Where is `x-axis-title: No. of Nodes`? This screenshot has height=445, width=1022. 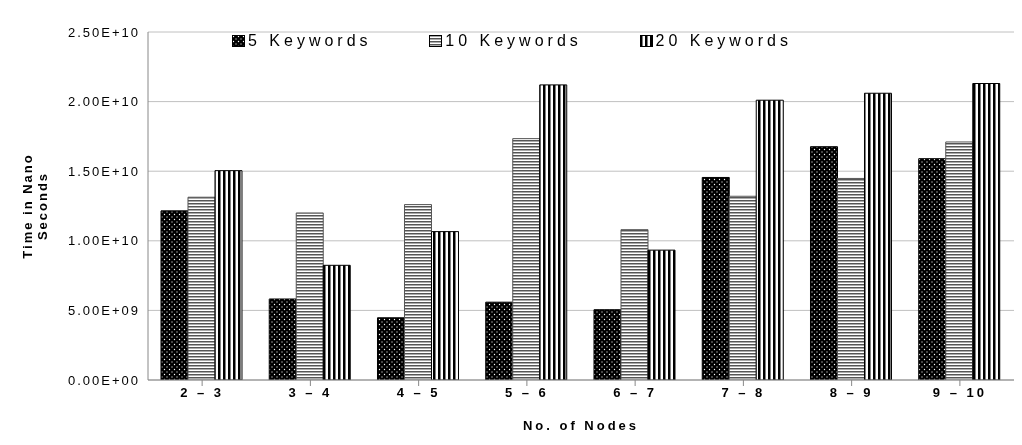
x-axis-title: No. of Nodes is located at coordinates (581, 425).